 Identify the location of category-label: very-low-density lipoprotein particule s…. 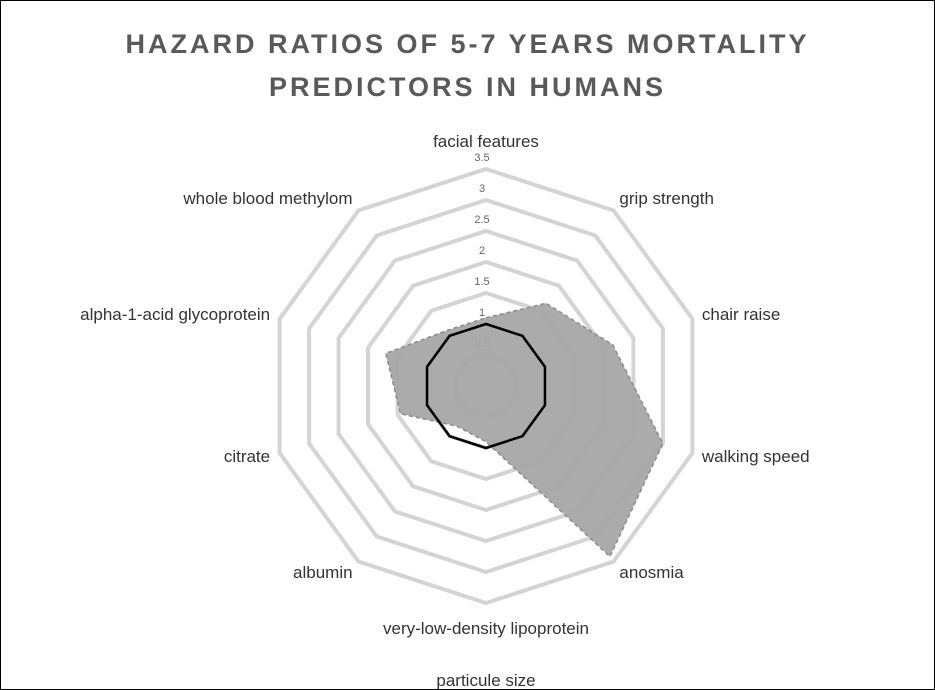
(486, 654).